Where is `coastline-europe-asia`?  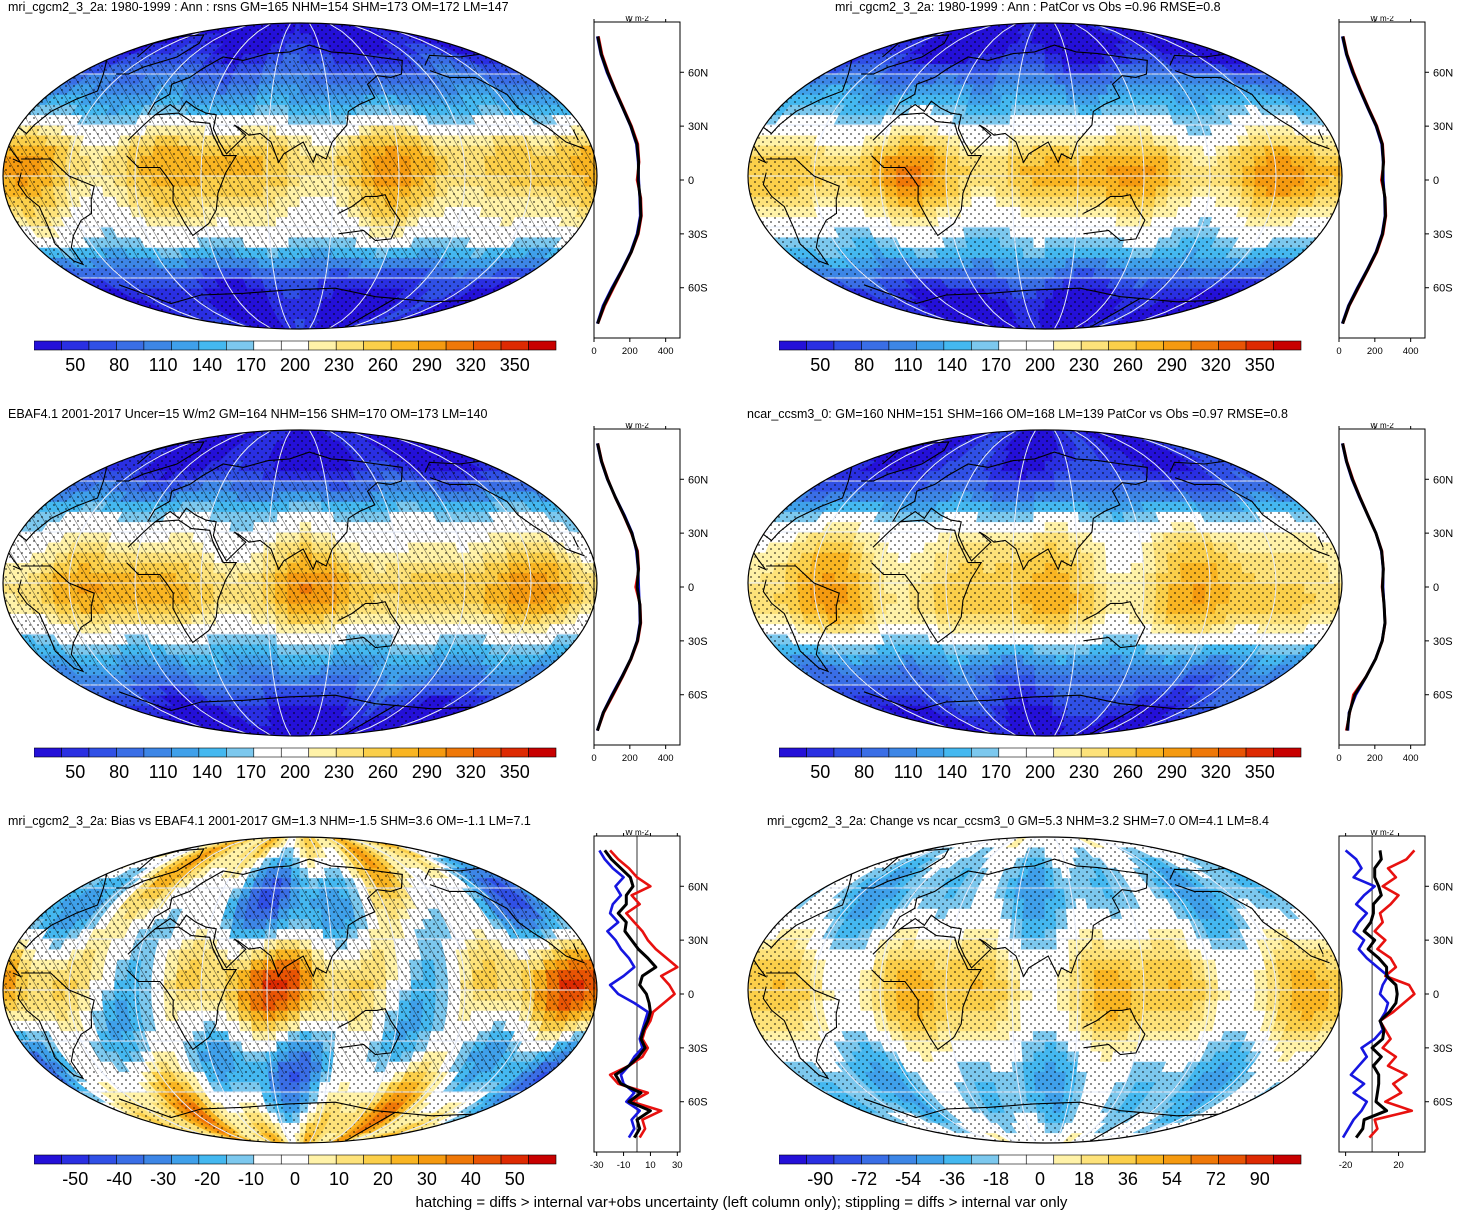
coastline-europe-asia is located at coordinates (1020, 104).